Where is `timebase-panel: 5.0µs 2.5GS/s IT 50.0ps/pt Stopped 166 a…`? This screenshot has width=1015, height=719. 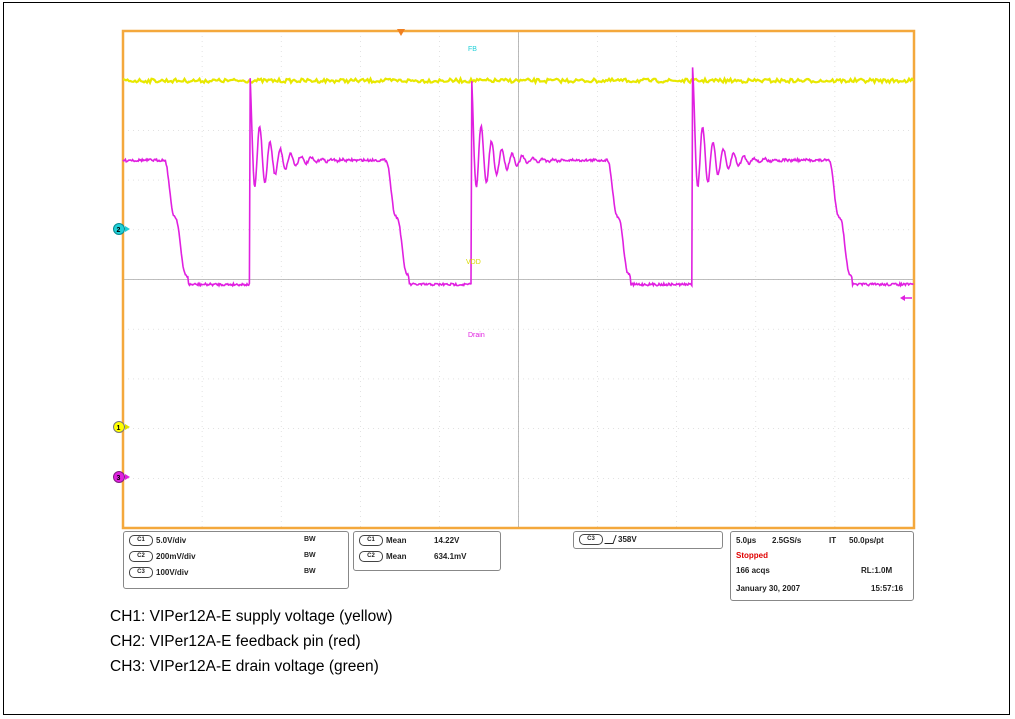
timebase-panel: 5.0µs 2.5GS/s IT 50.0ps/pt Stopped 166 a… is located at coordinates (822, 566).